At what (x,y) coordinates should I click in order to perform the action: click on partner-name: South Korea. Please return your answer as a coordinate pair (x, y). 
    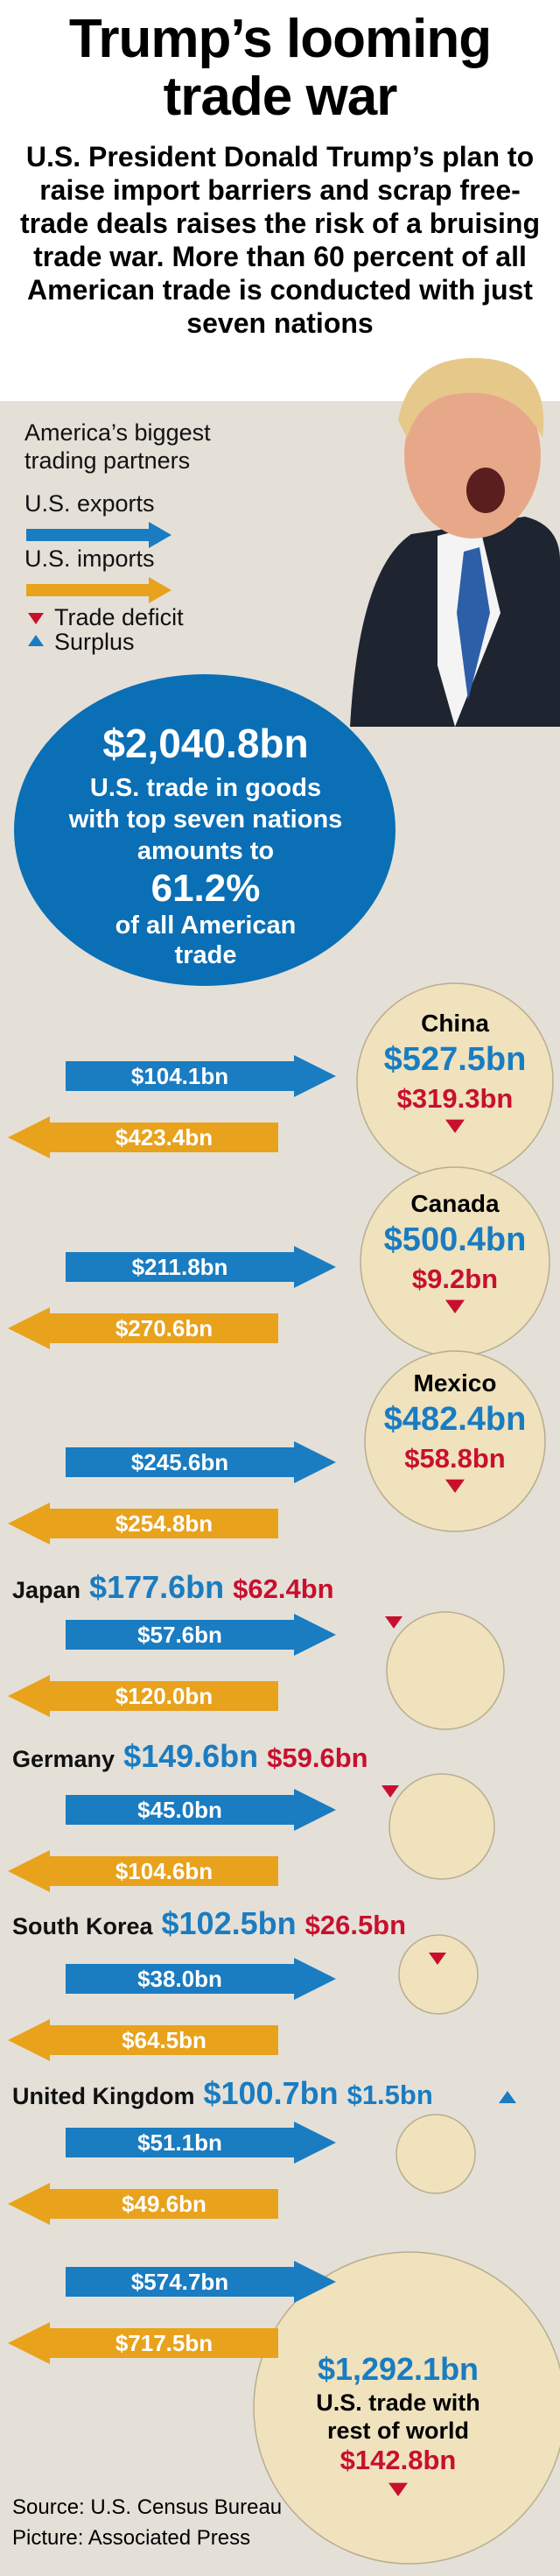
    Looking at the image, I should click on (82, 1926).